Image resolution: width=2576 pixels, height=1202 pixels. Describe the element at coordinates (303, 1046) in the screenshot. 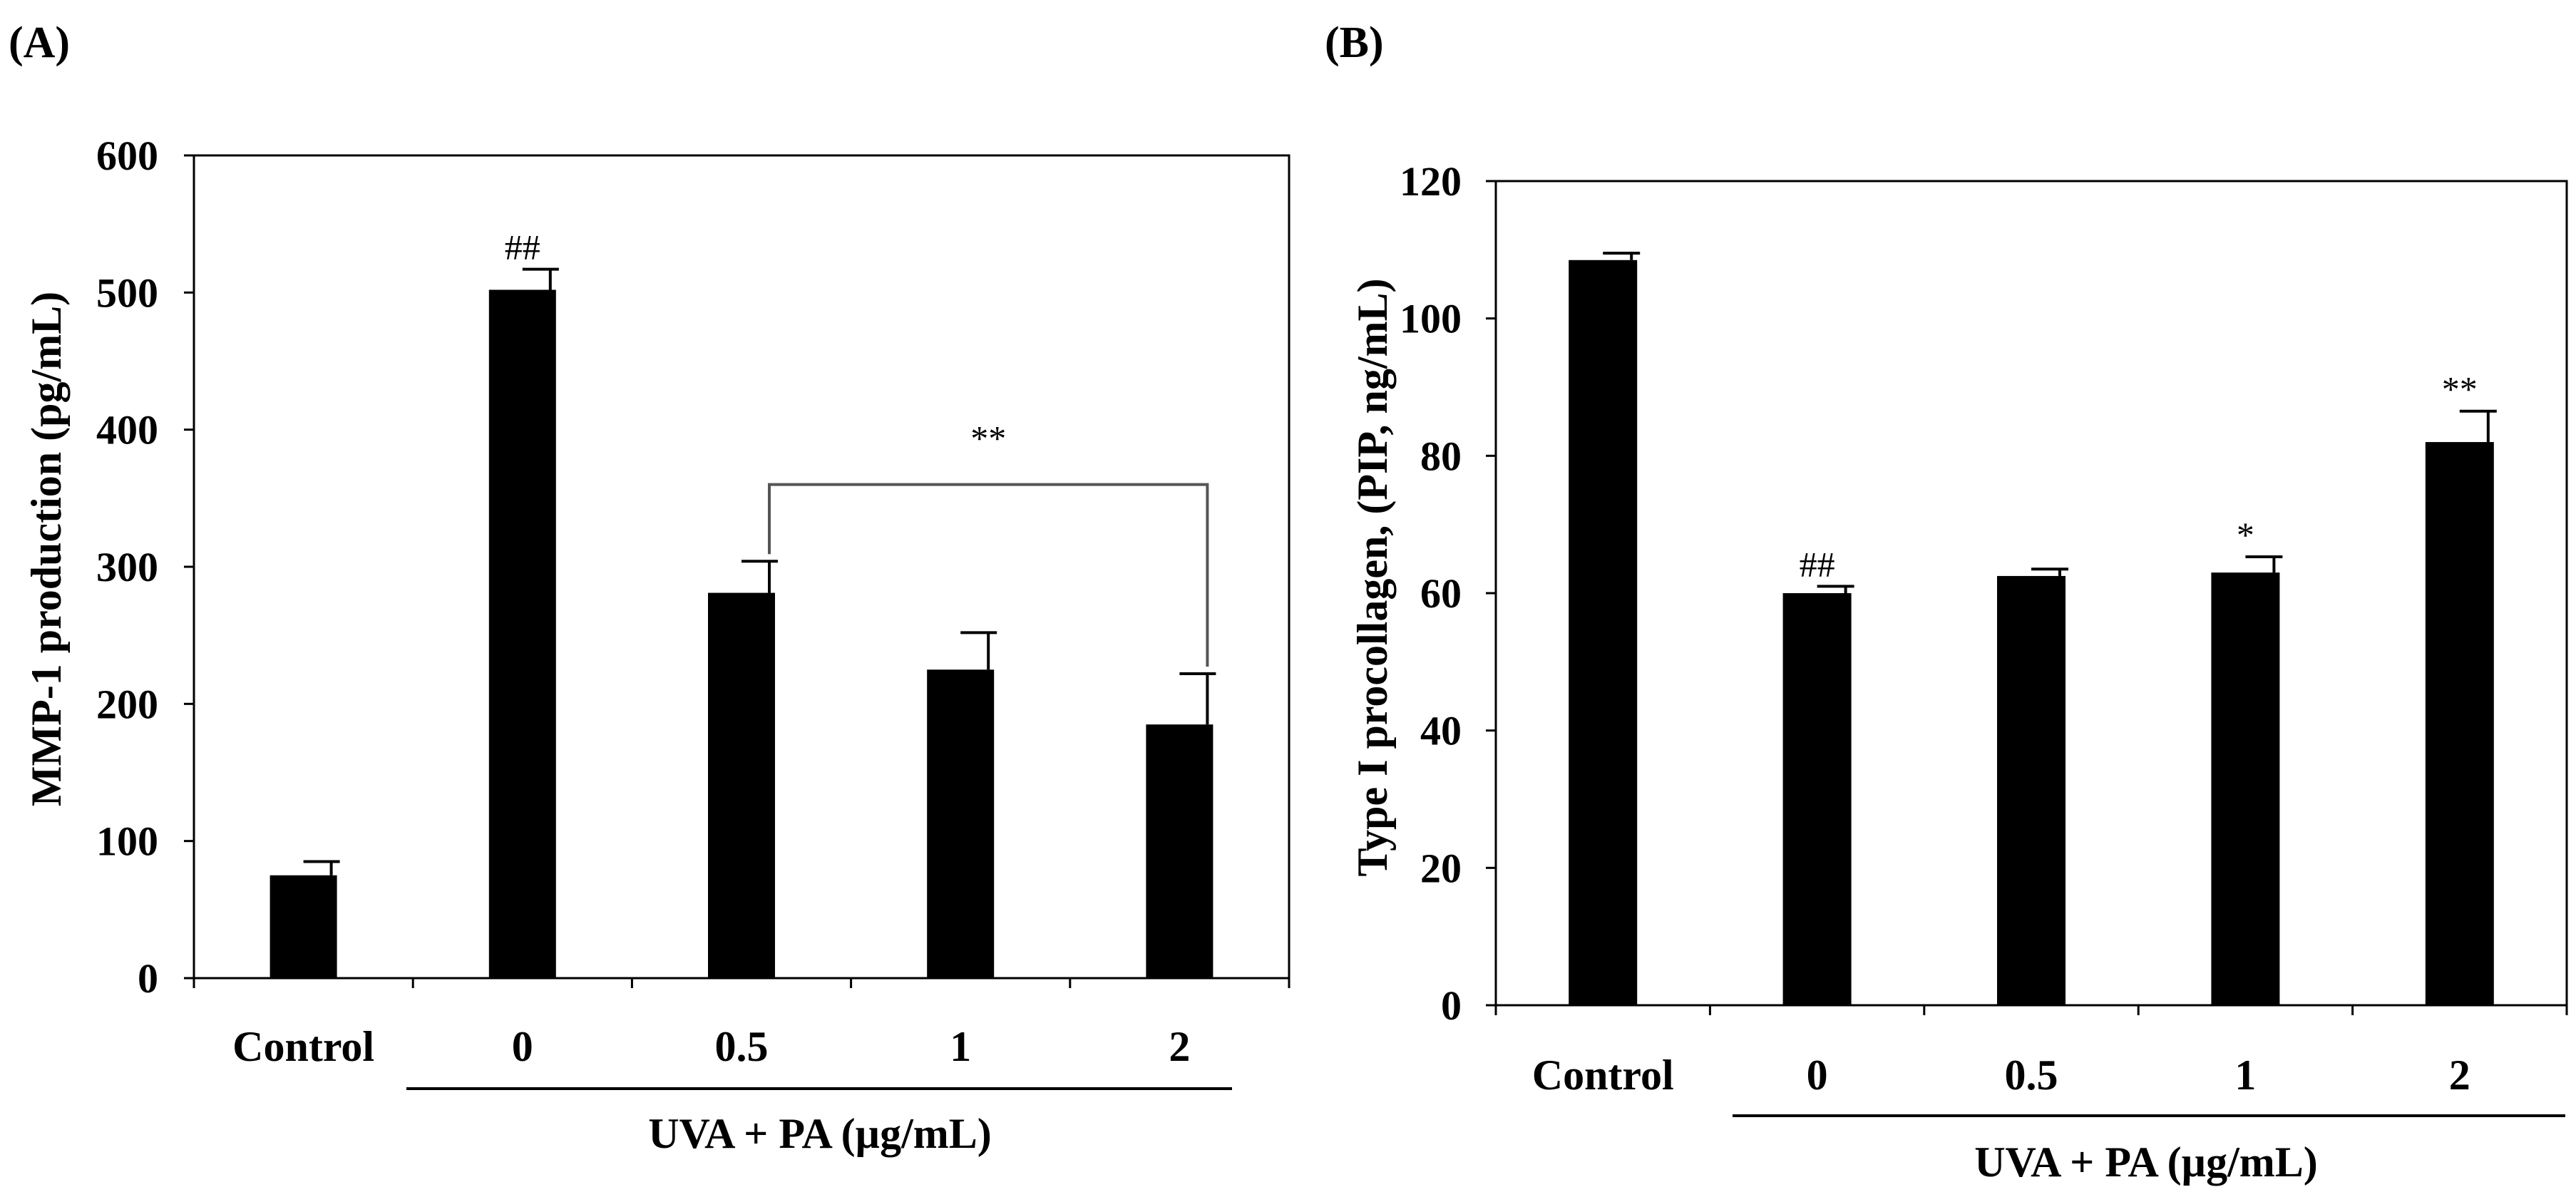

I see `panel-a-category-label: Control` at that location.